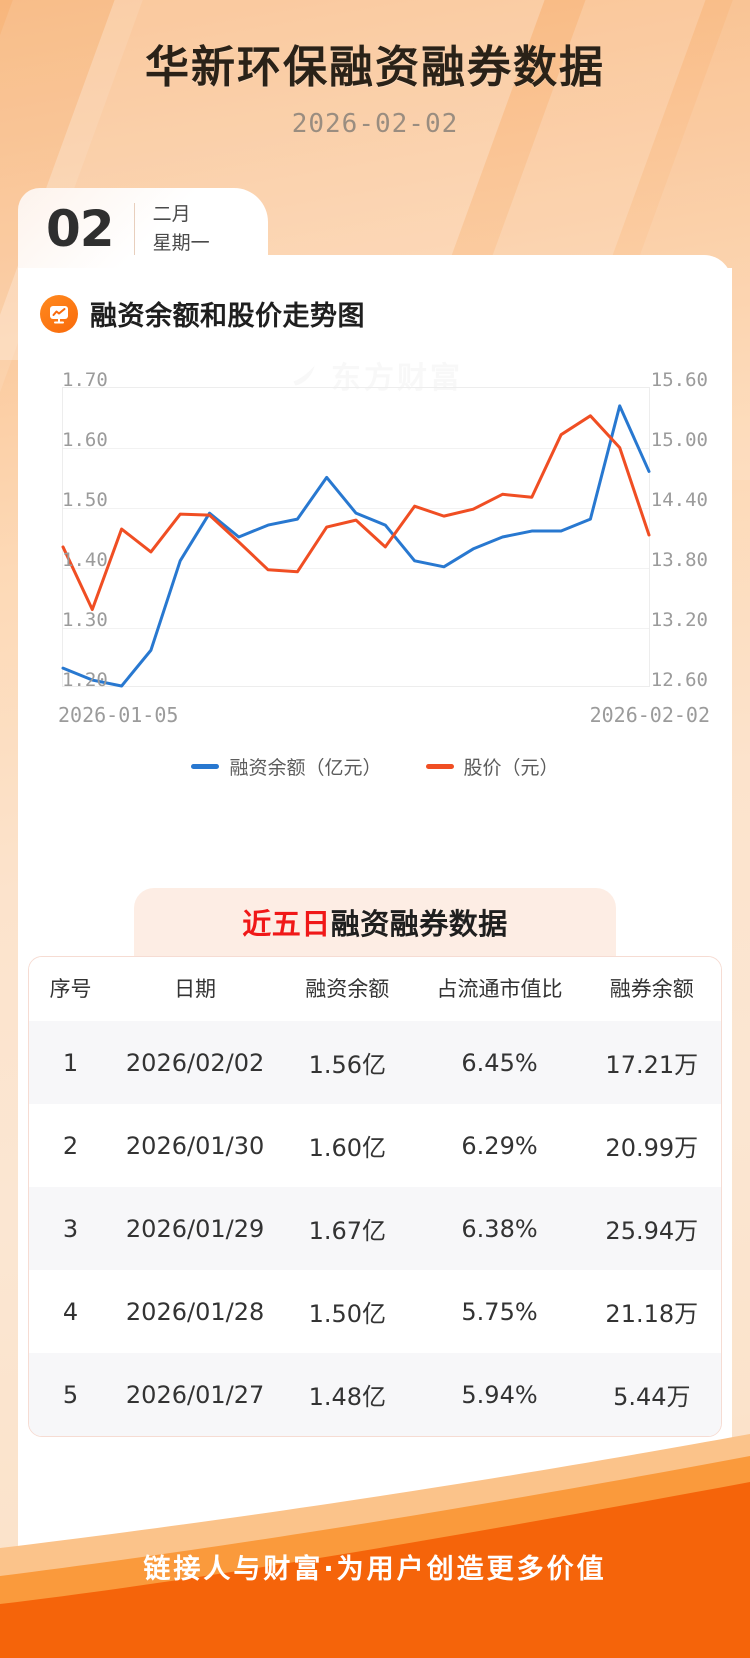 The image size is (750, 1658). What do you see at coordinates (679, 680) in the screenshot?
I see `yaxis-right-tick: 12.60` at bounding box center [679, 680].